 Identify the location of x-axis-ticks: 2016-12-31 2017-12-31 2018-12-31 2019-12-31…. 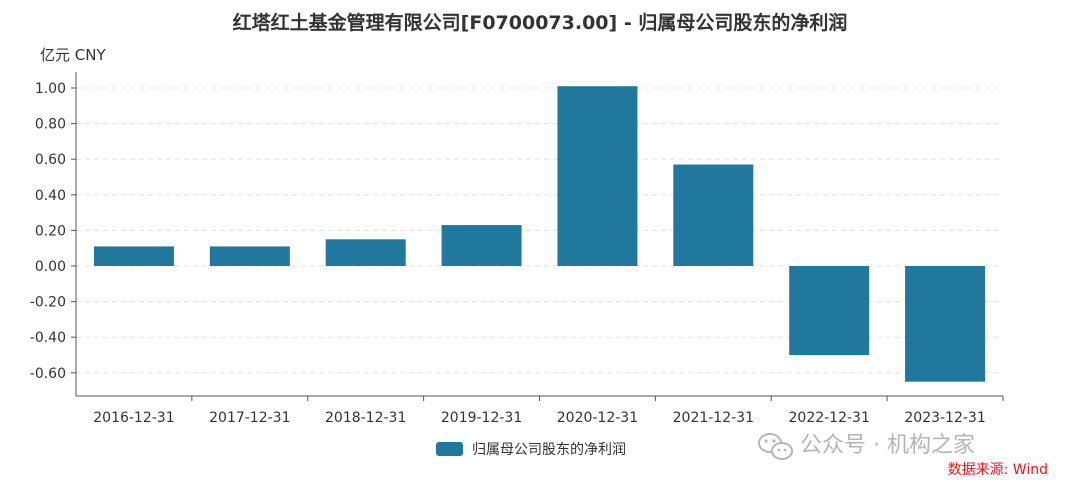
(548, 411).